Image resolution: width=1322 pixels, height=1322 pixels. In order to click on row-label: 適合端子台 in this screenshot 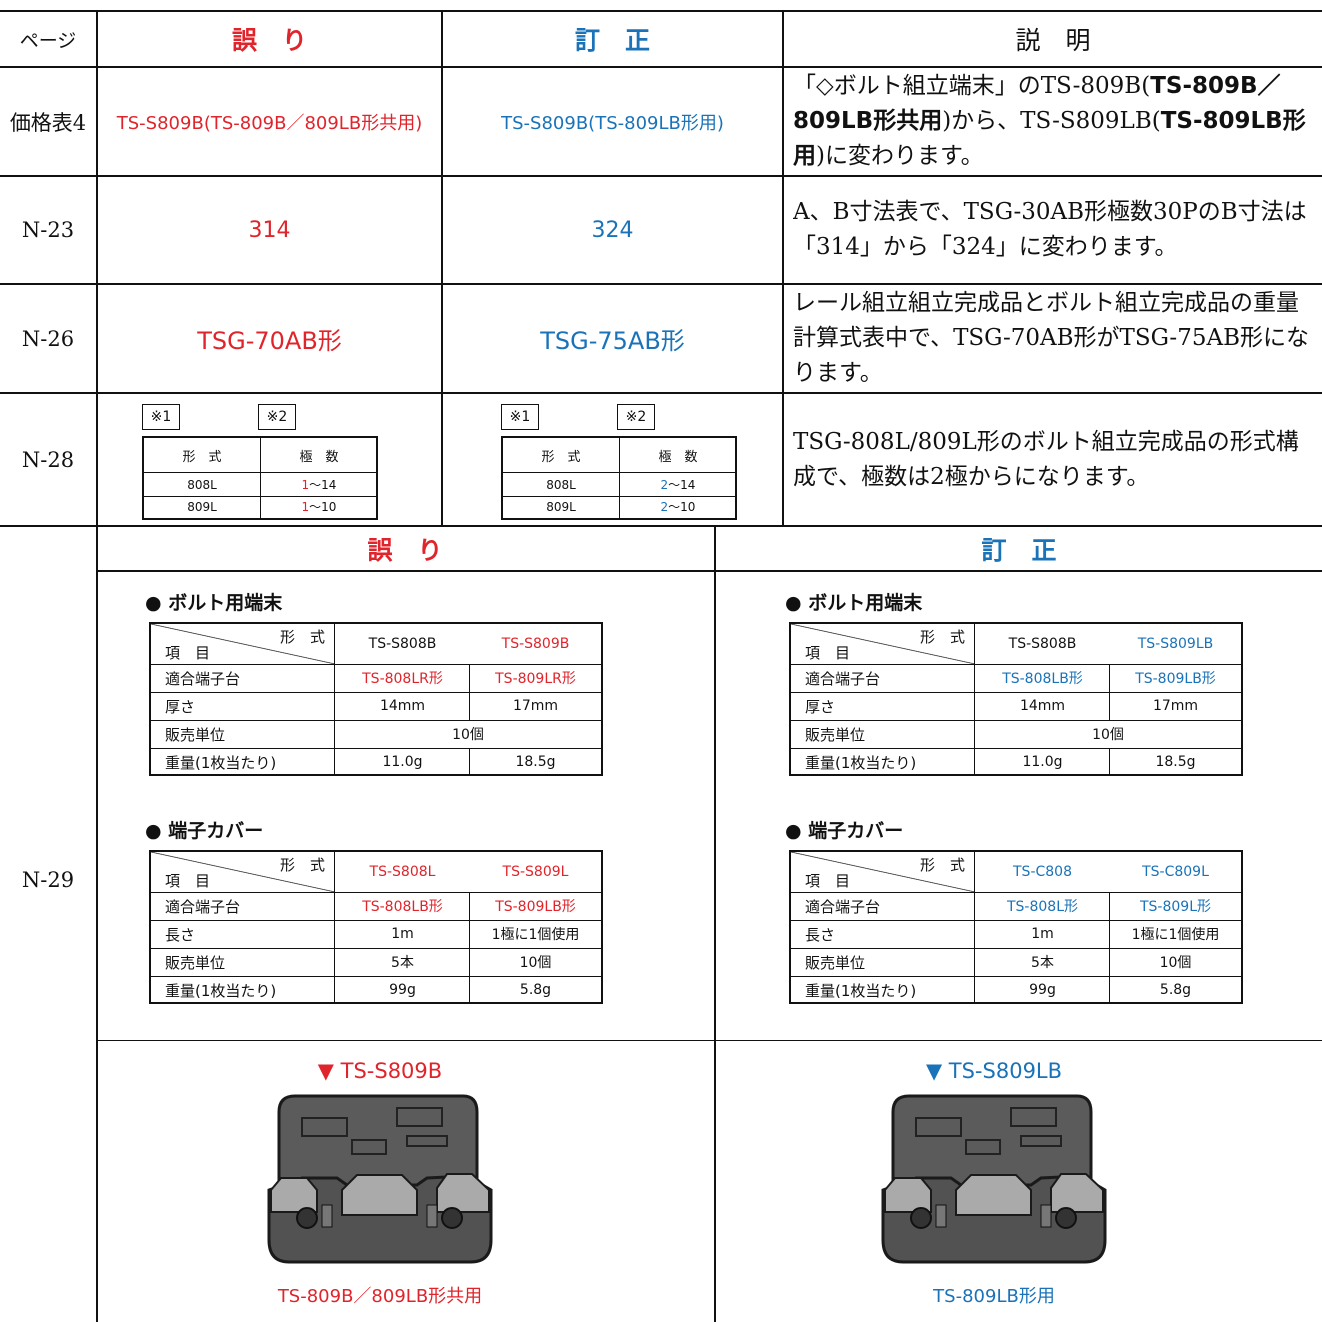, I will do `click(843, 678)`.